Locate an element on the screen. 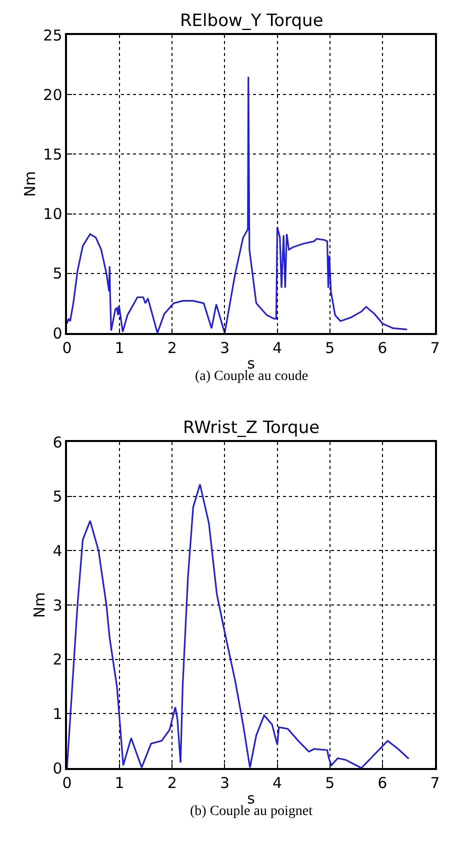 The width and height of the screenshot is (449, 843). chart-title: RElbow_Y Torque is located at coordinates (252, 21).